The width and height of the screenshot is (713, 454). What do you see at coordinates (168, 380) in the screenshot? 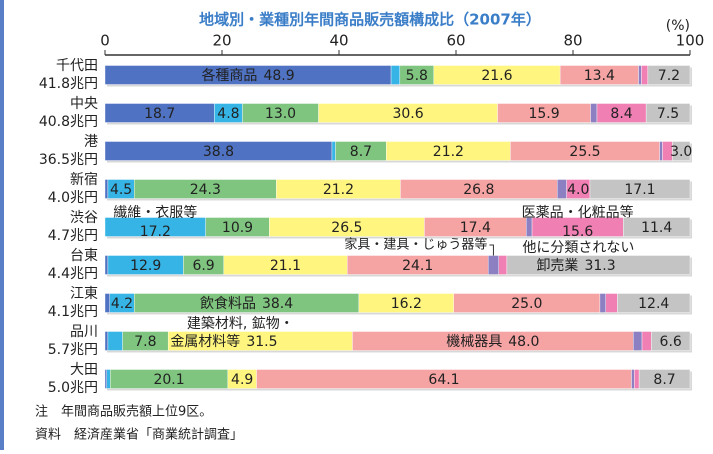
I see `value-label: 20.1` at bounding box center [168, 380].